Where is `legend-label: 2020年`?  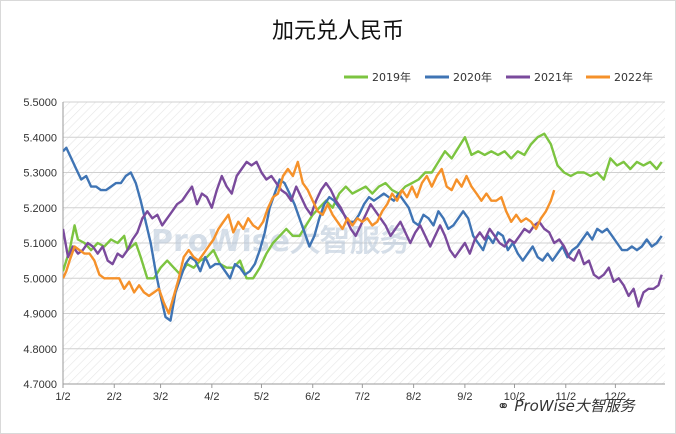
legend-label: 2020年 is located at coordinates (472, 77).